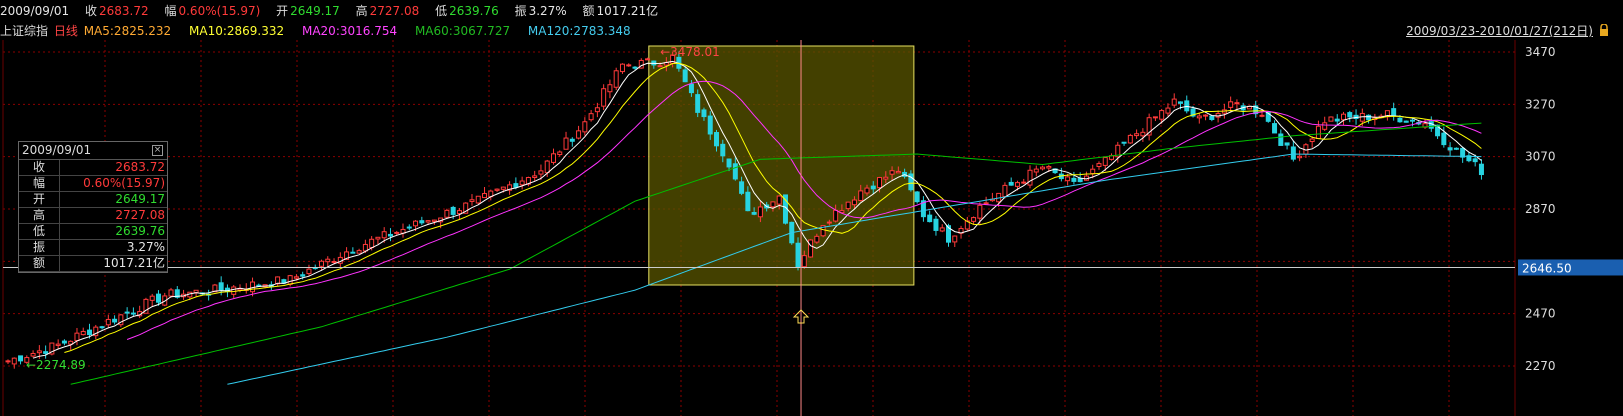 This screenshot has height=416, width=1623. Describe the element at coordinates (1499, 31) in the screenshot. I see `date-range: 2009/03/23-2010/01/27(212日)` at that location.